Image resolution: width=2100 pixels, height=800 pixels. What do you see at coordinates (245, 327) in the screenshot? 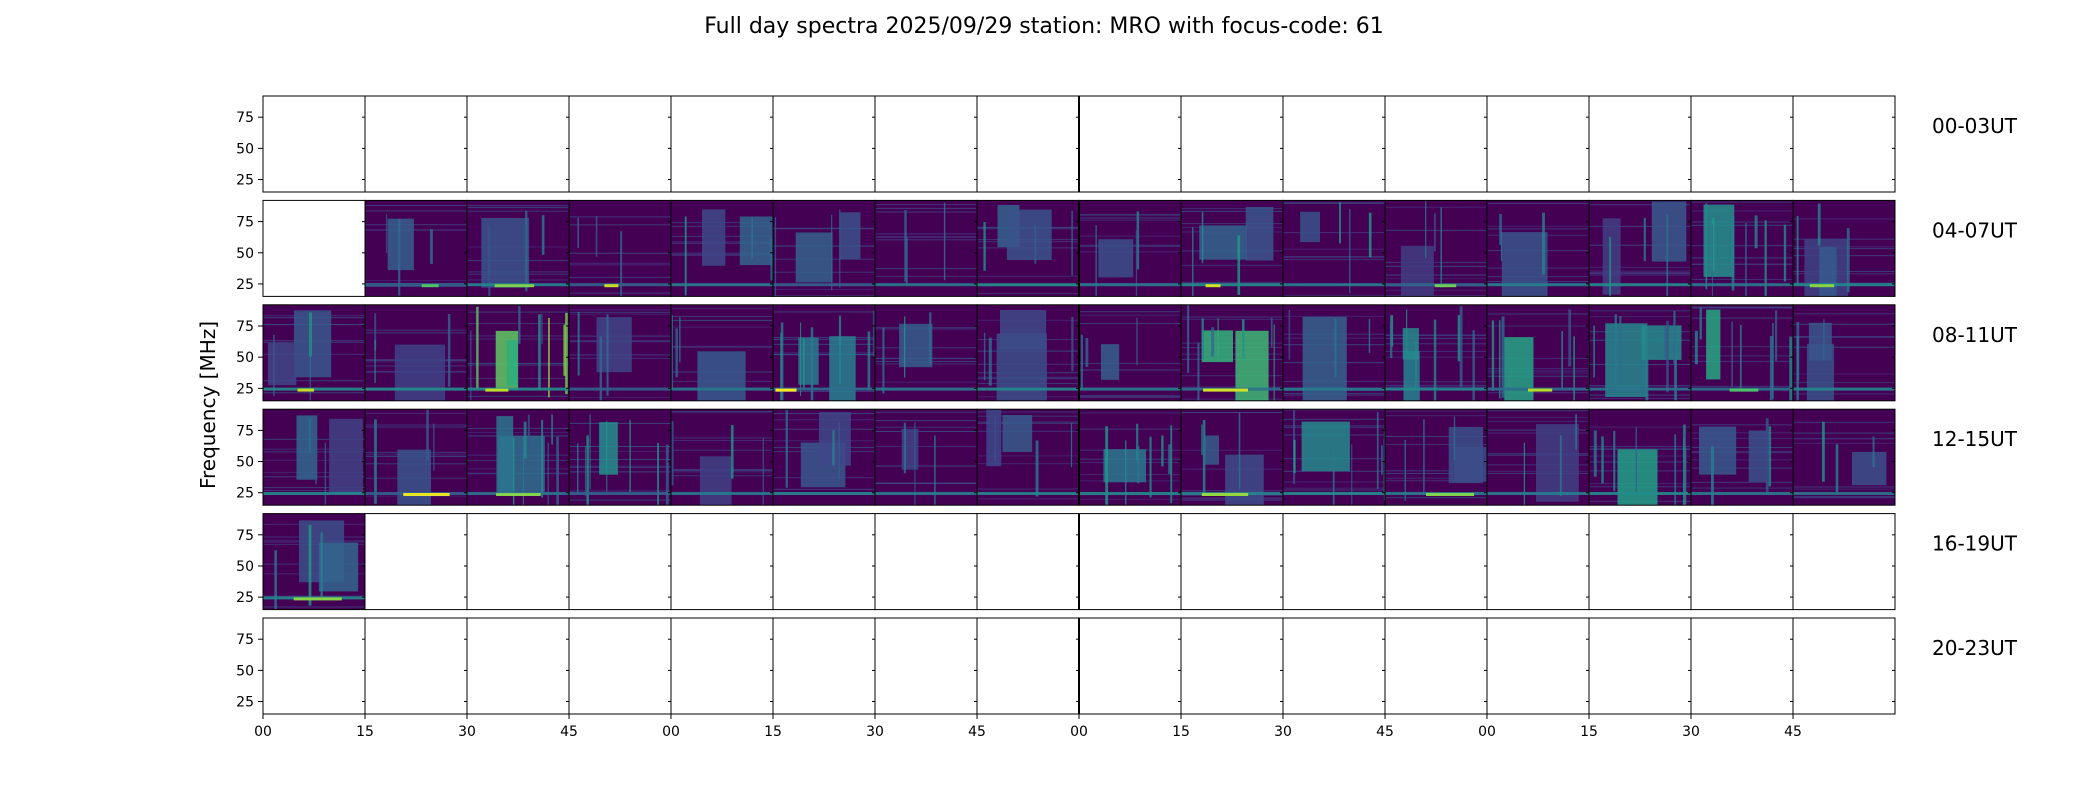
I see `y-tick-label: 75` at bounding box center [245, 327].